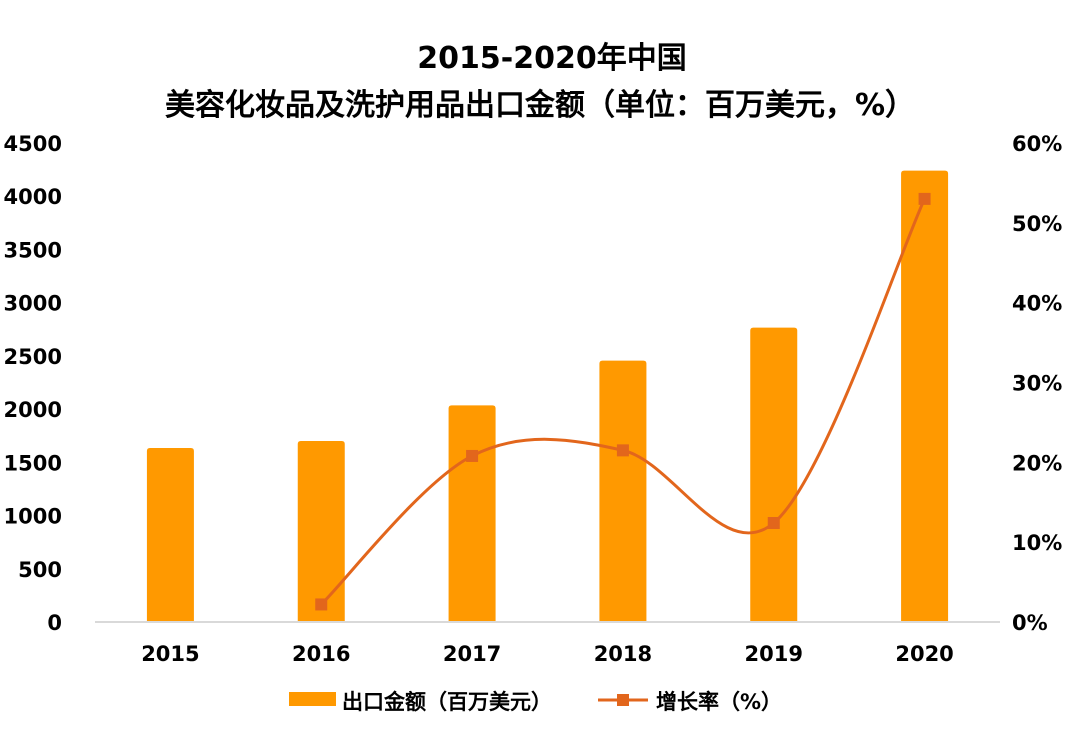  What do you see at coordinates (1037, 384) in the screenshot?
I see `right-axis-tick: 30%` at bounding box center [1037, 384].